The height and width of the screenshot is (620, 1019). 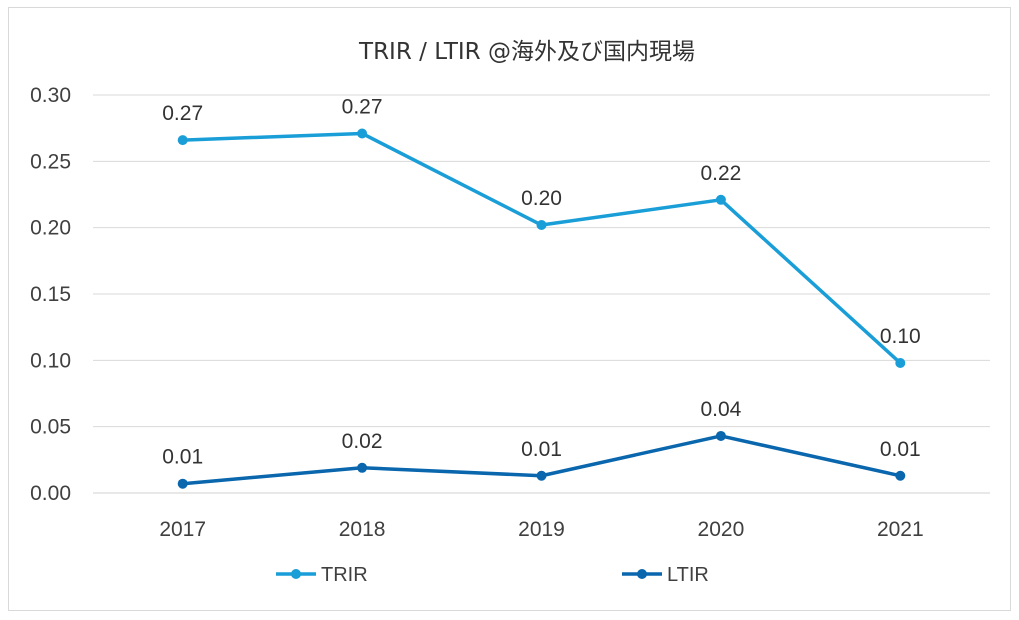 I want to click on x-tick-label: 2019, so click(x=541, y=529).